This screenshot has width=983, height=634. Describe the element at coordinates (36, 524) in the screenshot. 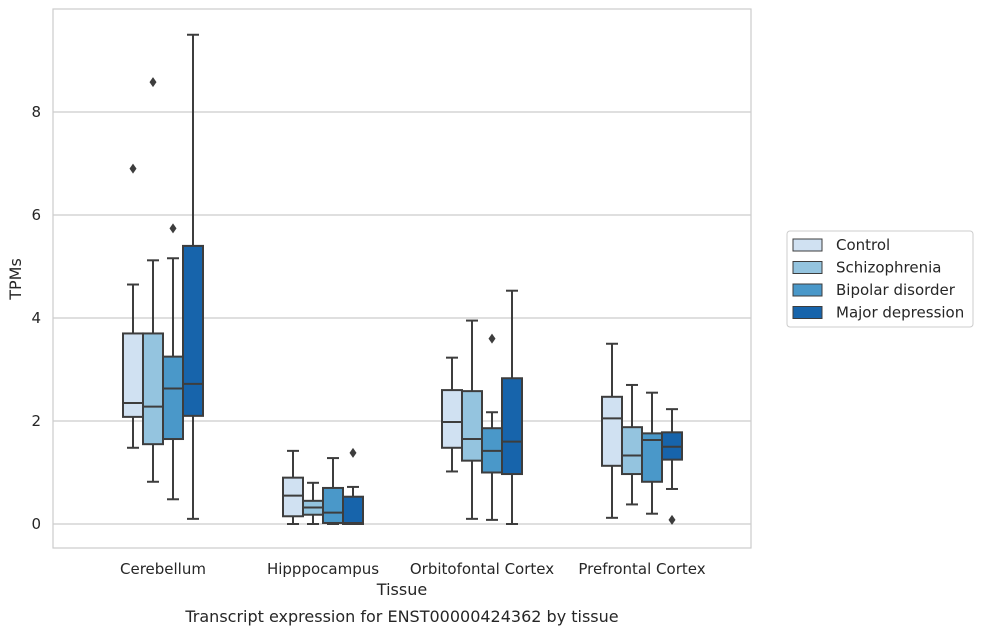

I see `y-tick-label: 0` at that location.